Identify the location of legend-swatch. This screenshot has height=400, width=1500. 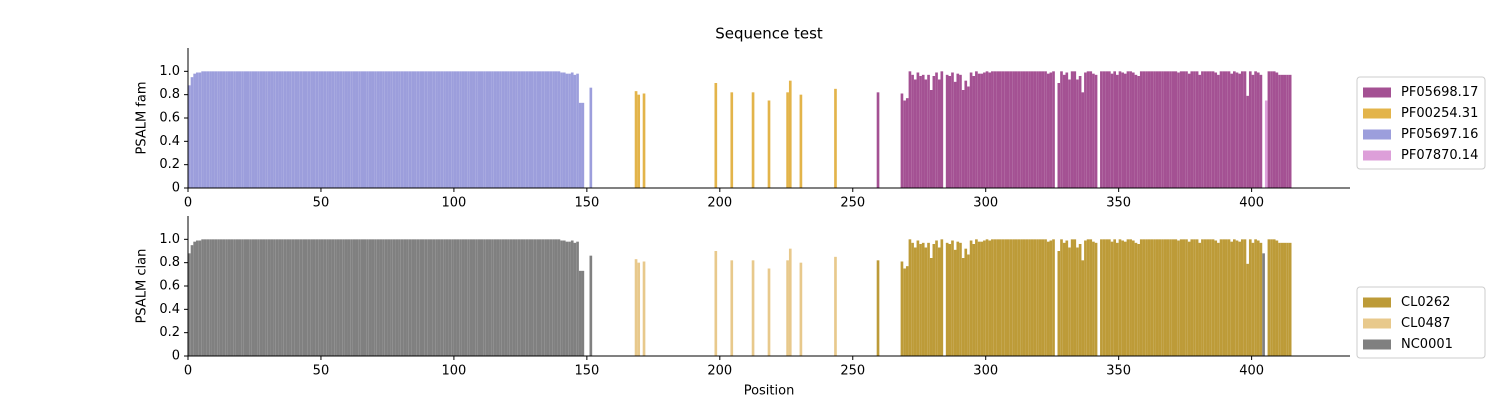
(1377, 323).